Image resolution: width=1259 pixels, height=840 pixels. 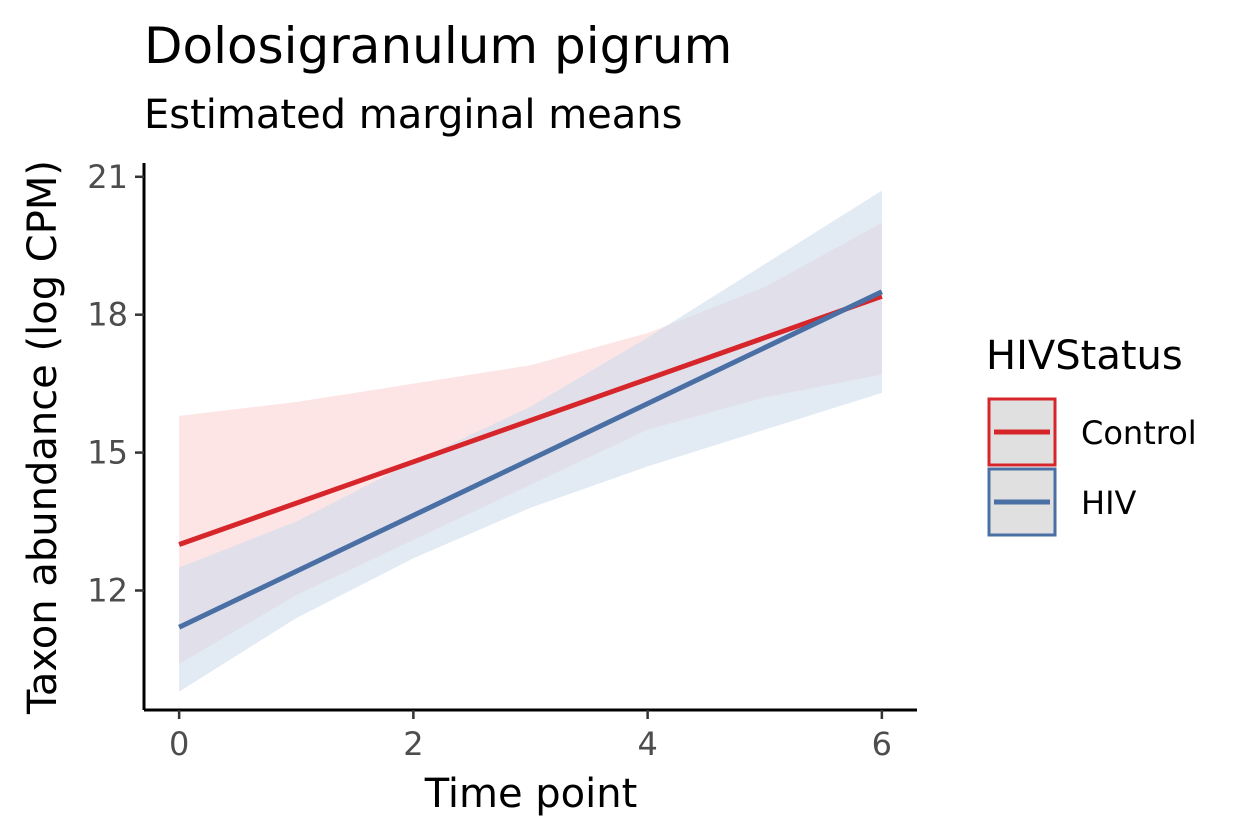 I want to click on chart-subtitle: Estimated marginal means, so click(x=413, y=115).